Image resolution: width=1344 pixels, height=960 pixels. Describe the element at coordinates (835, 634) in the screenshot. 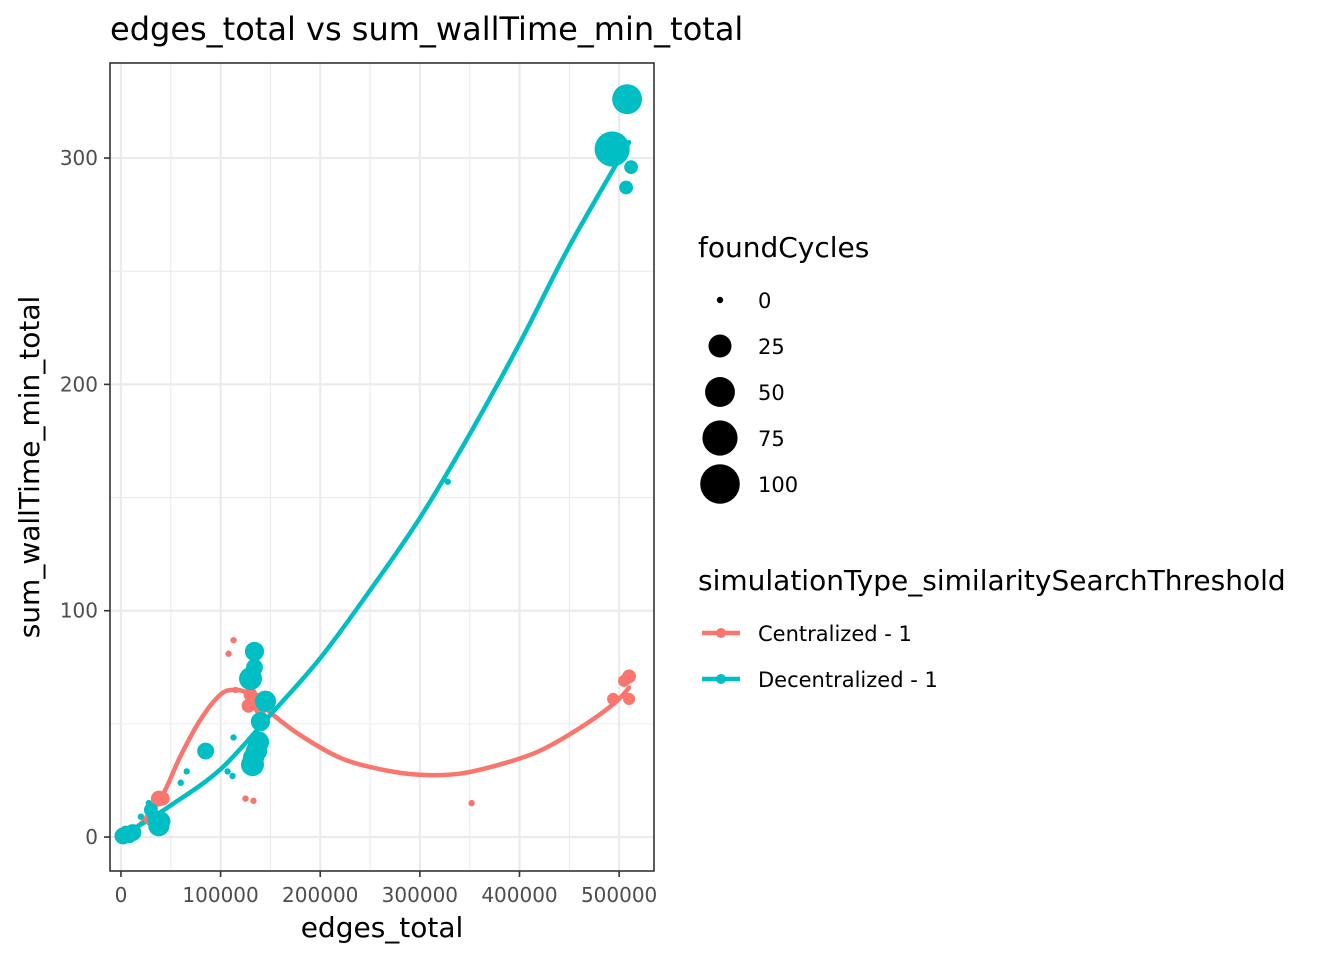

I see `color-legend-label: Centralized - 1` at that location.